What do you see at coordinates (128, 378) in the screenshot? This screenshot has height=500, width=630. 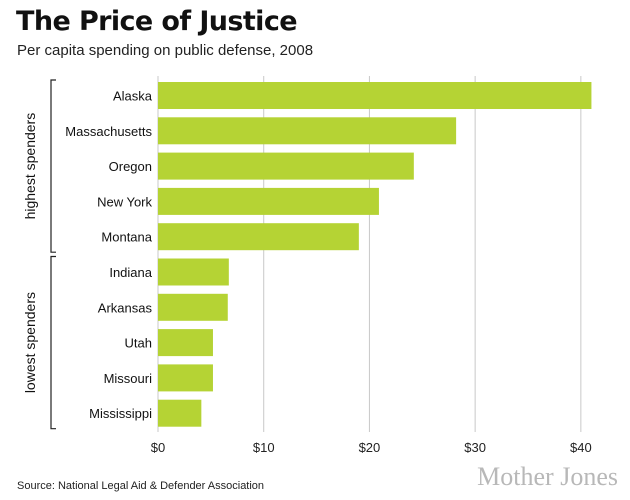 I see `category-label: Missouri` at bounding box center [128, 378].